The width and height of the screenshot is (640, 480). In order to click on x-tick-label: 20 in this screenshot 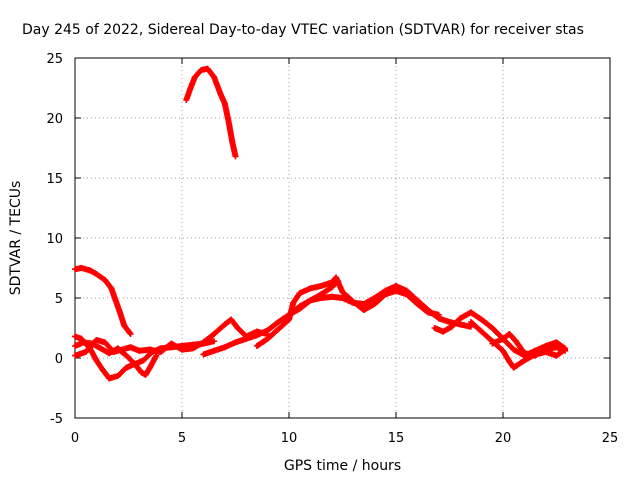, I will do `click(503, 438)`.